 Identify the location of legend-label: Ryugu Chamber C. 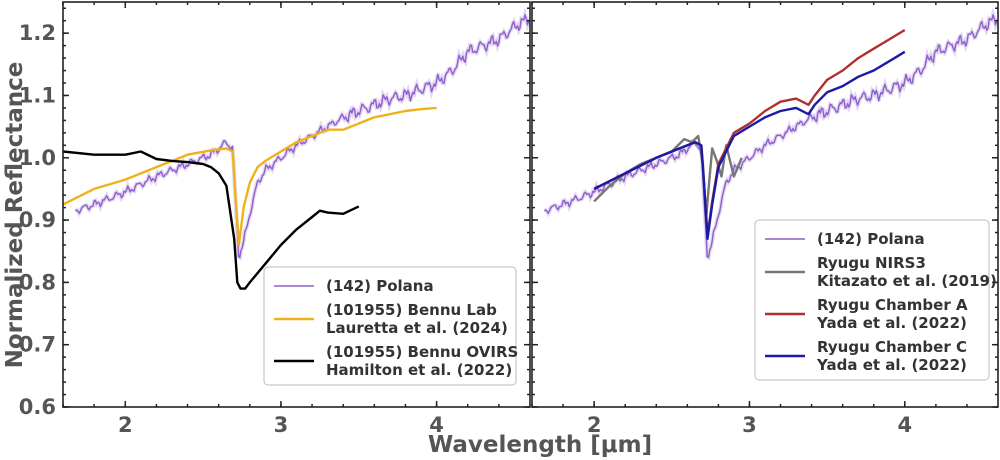
(892, 347).